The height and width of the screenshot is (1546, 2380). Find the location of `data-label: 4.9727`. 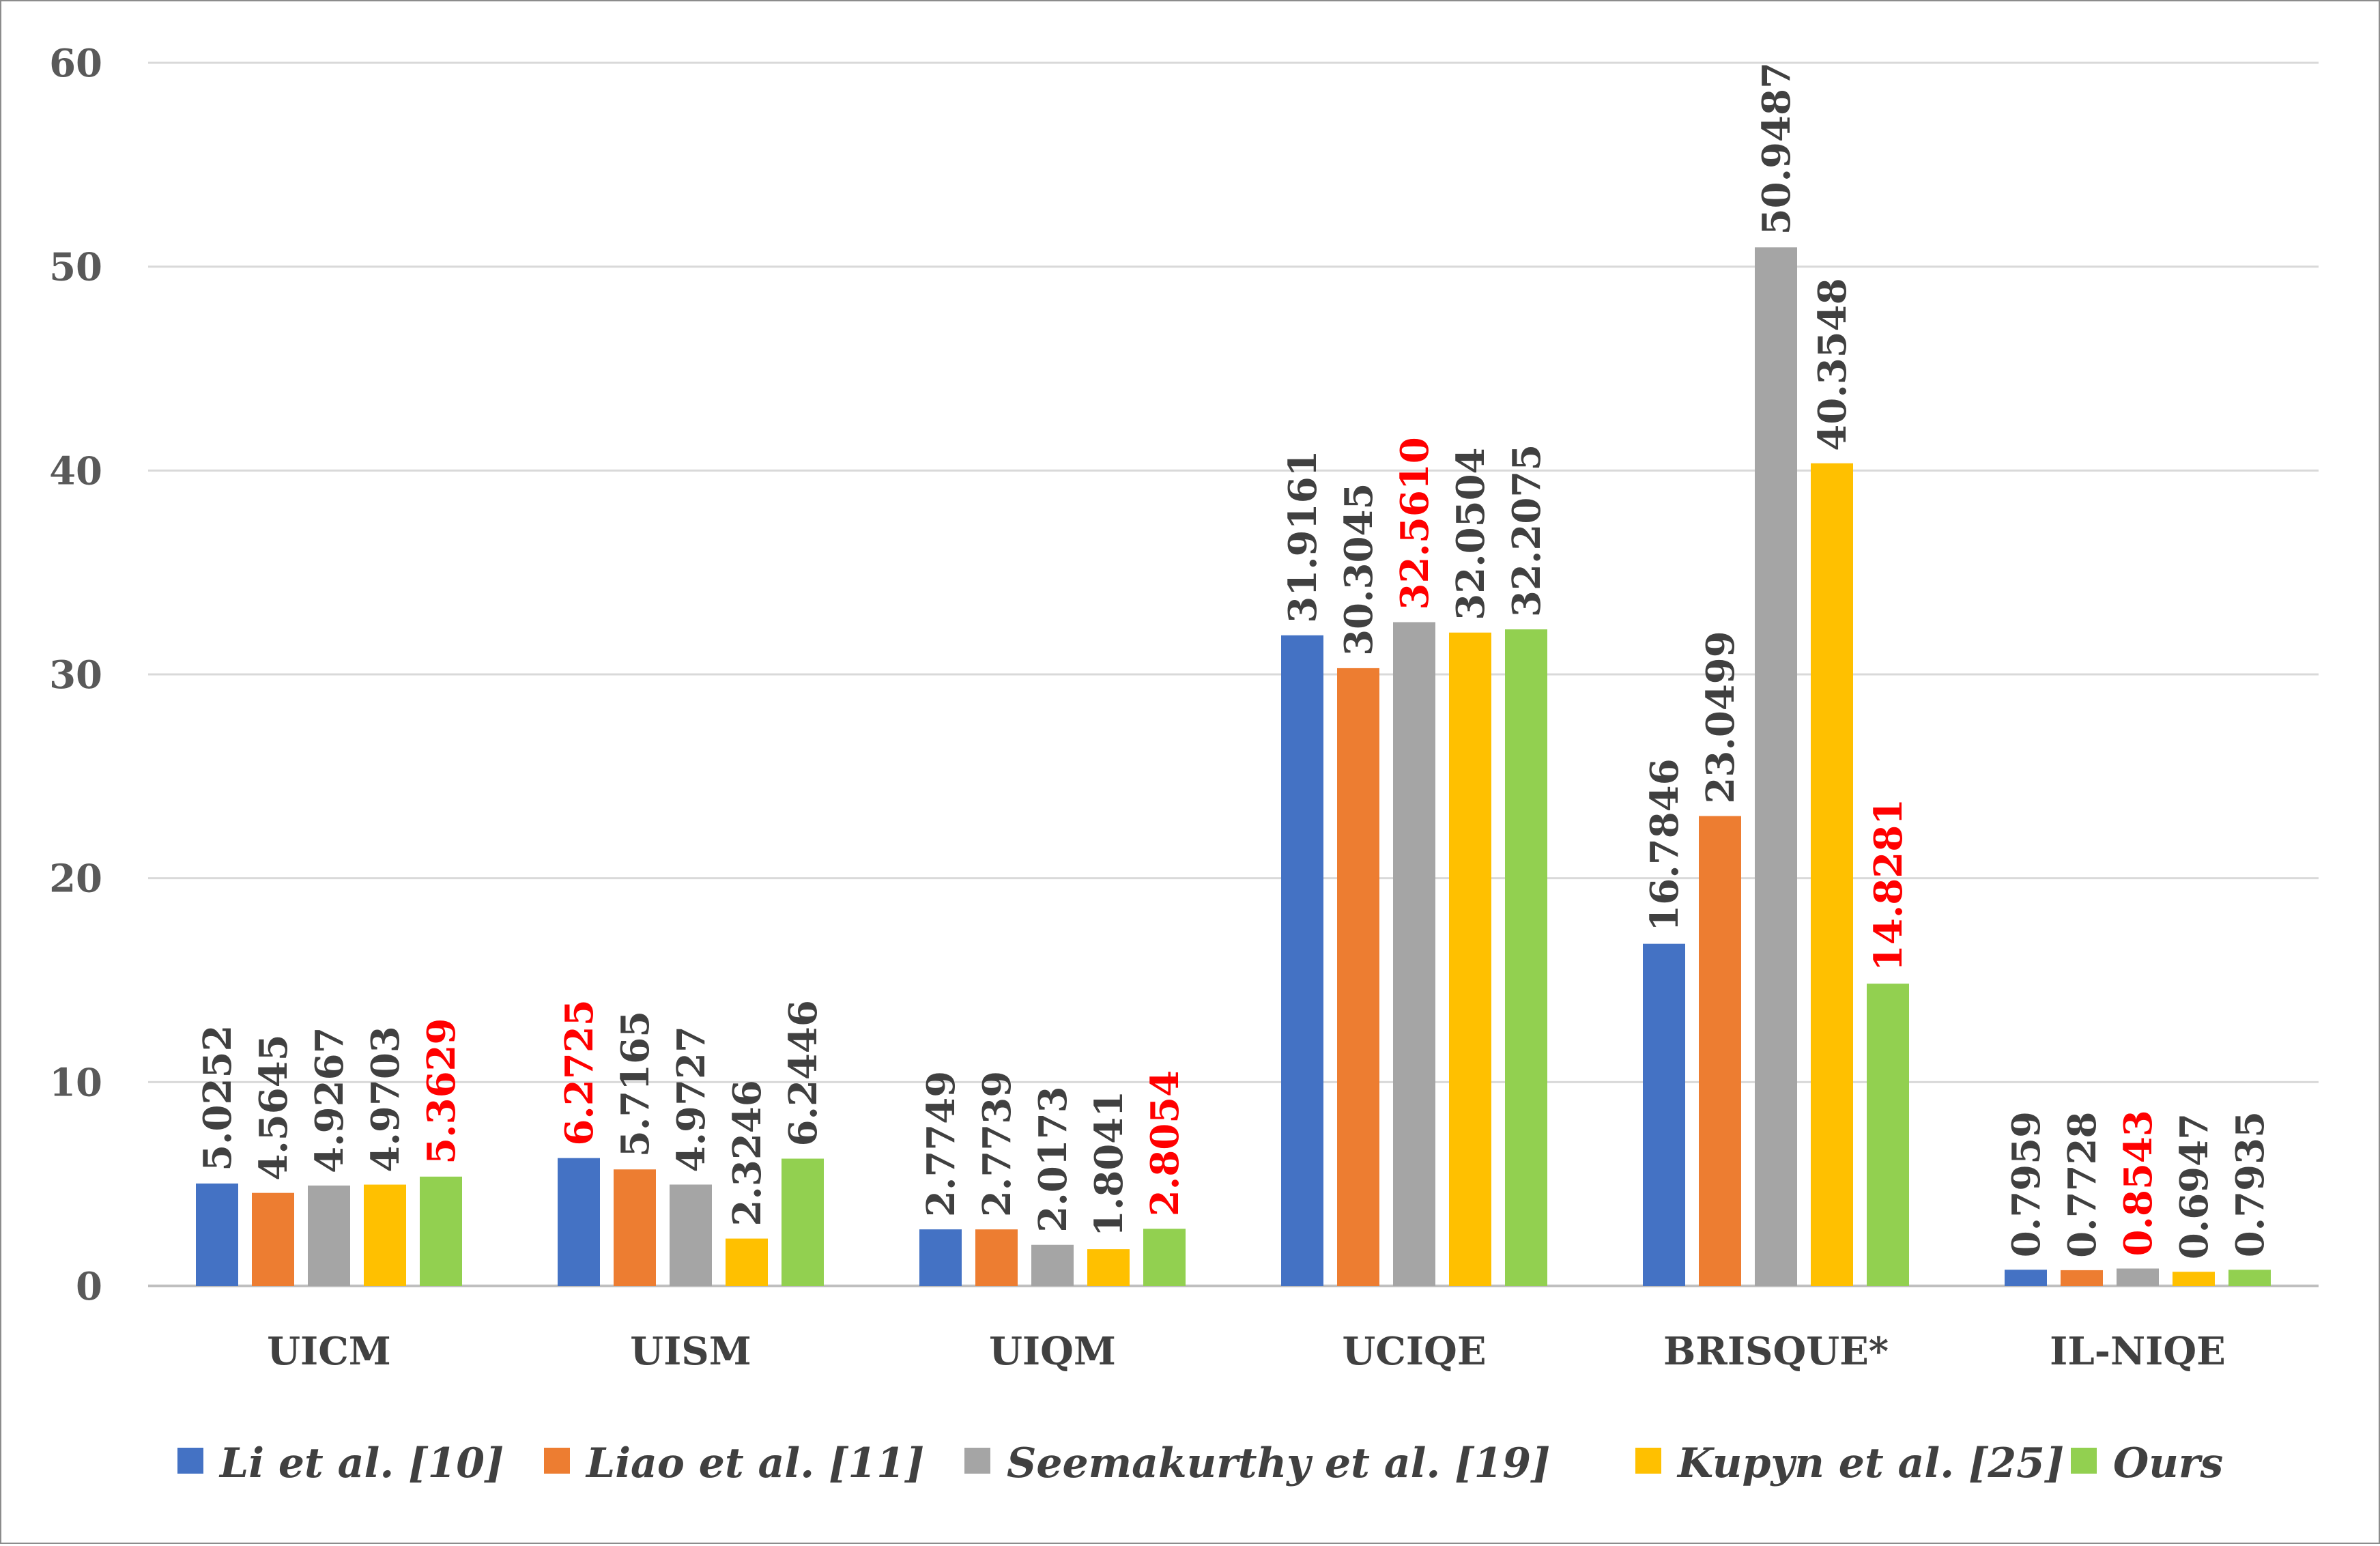

data-label: 4.9727 is located at coordinates (691, 1099).